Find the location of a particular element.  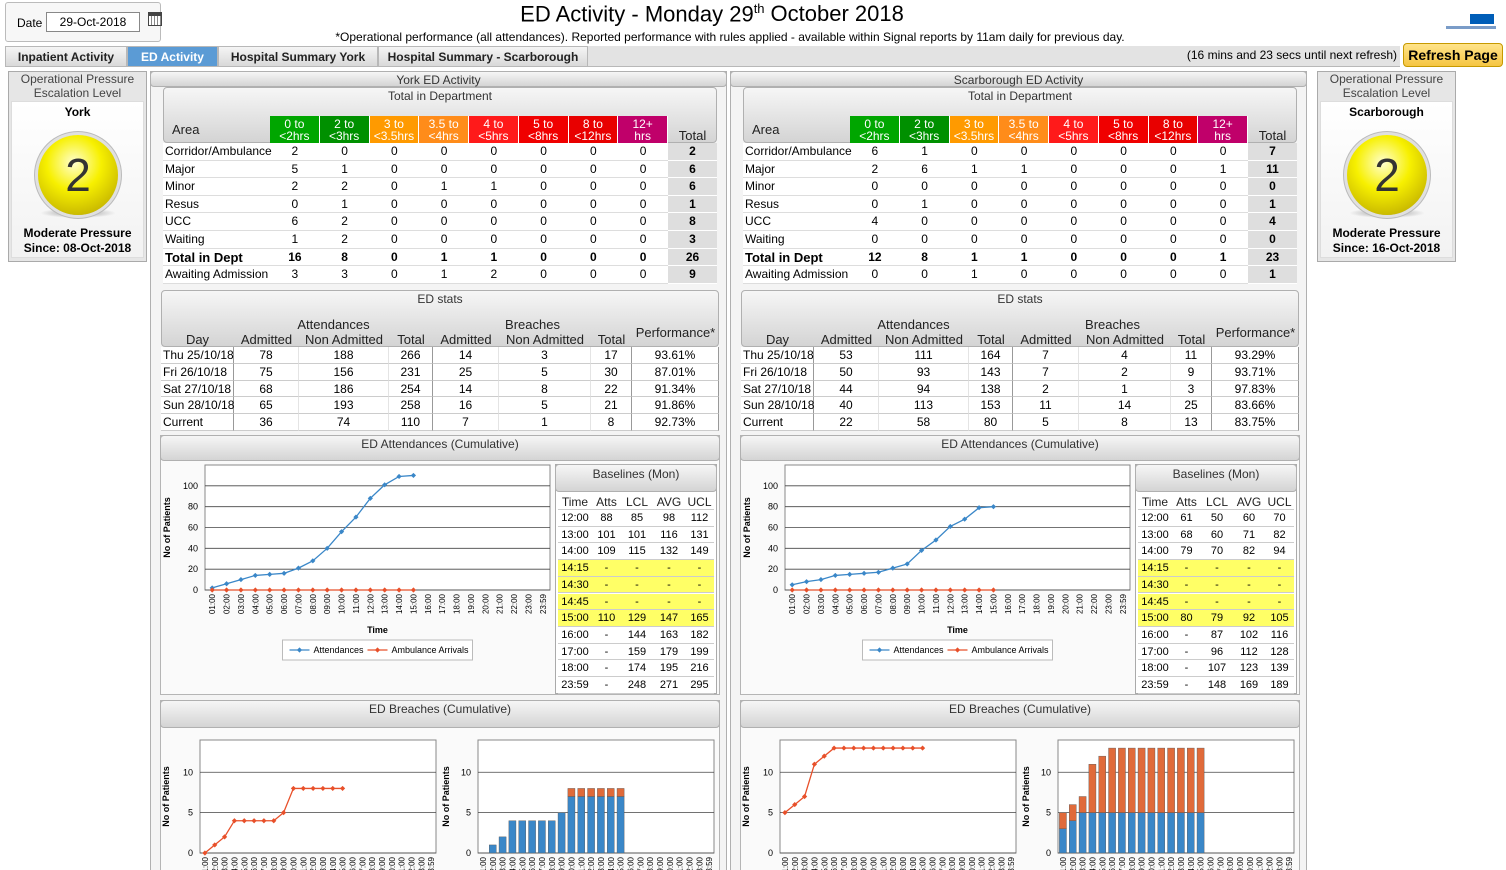

area-header: Area is located at coordinates (186, 129).